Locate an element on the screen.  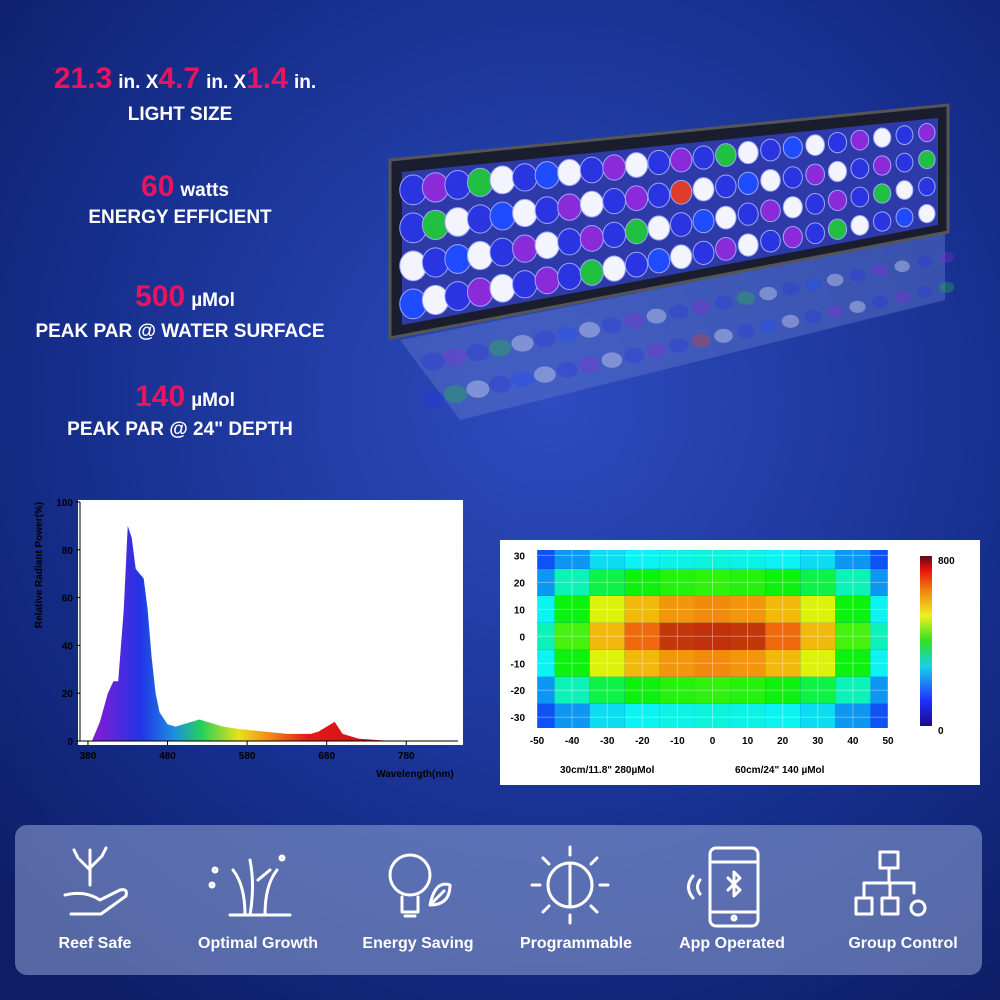
y-tick-label: 30 is located at coordinates (520, 556).